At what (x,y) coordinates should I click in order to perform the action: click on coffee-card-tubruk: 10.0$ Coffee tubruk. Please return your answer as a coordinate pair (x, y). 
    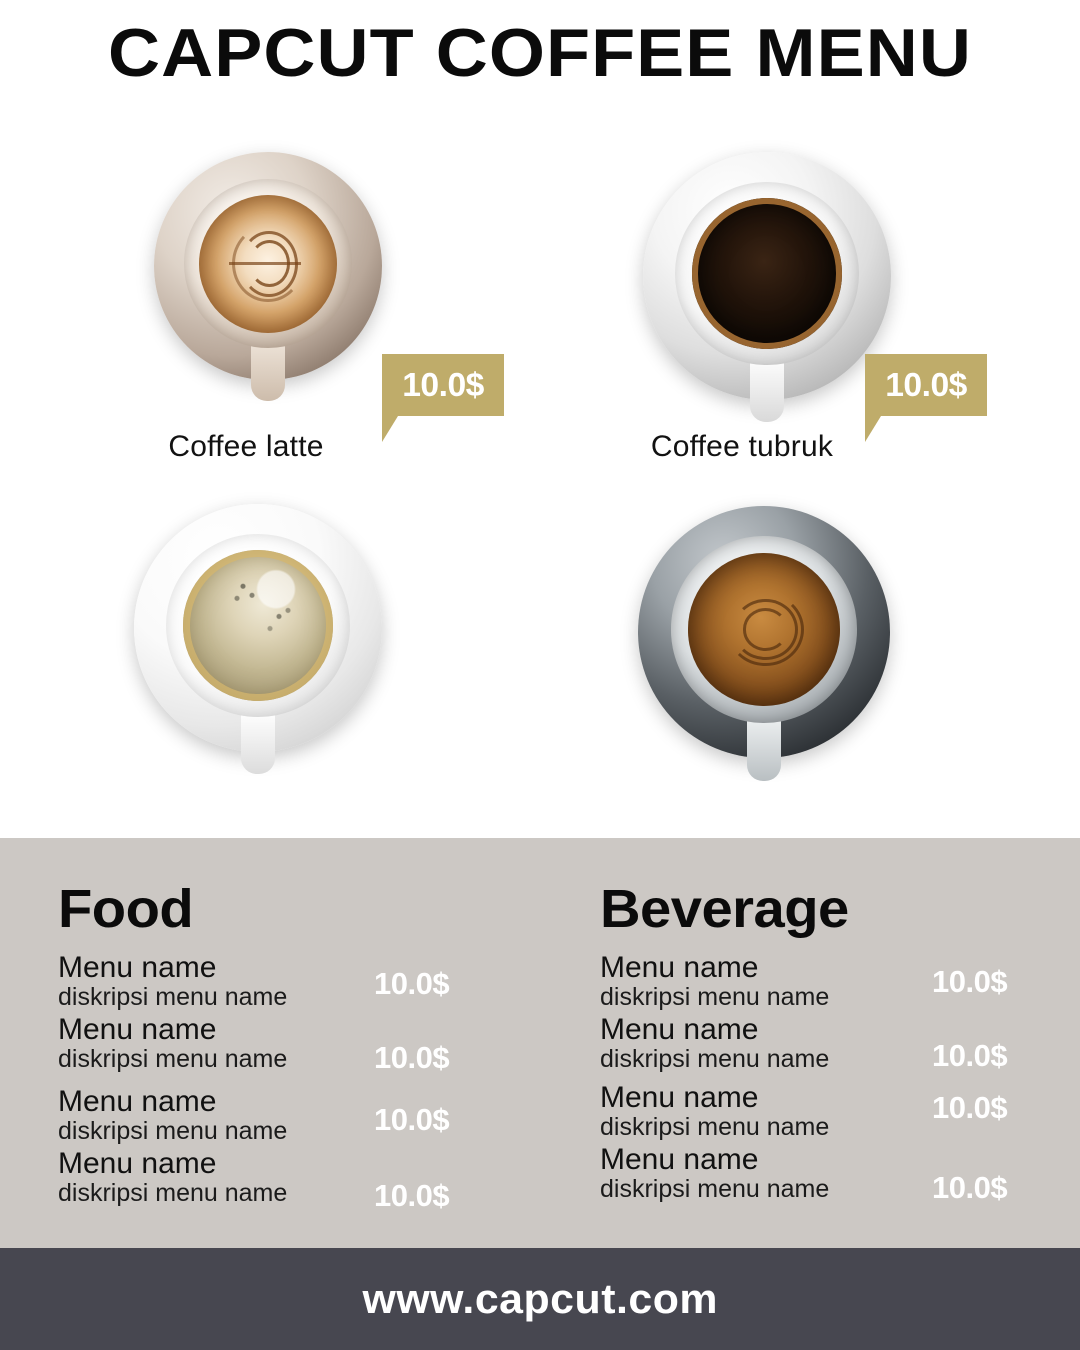
    Looking at the image, I should click on (806, 303).